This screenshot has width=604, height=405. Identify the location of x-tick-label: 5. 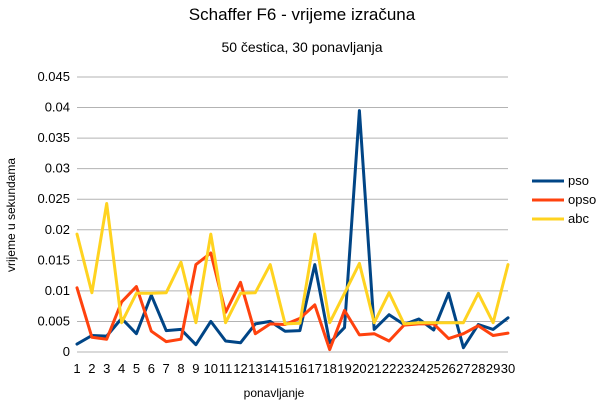
(136, 368).